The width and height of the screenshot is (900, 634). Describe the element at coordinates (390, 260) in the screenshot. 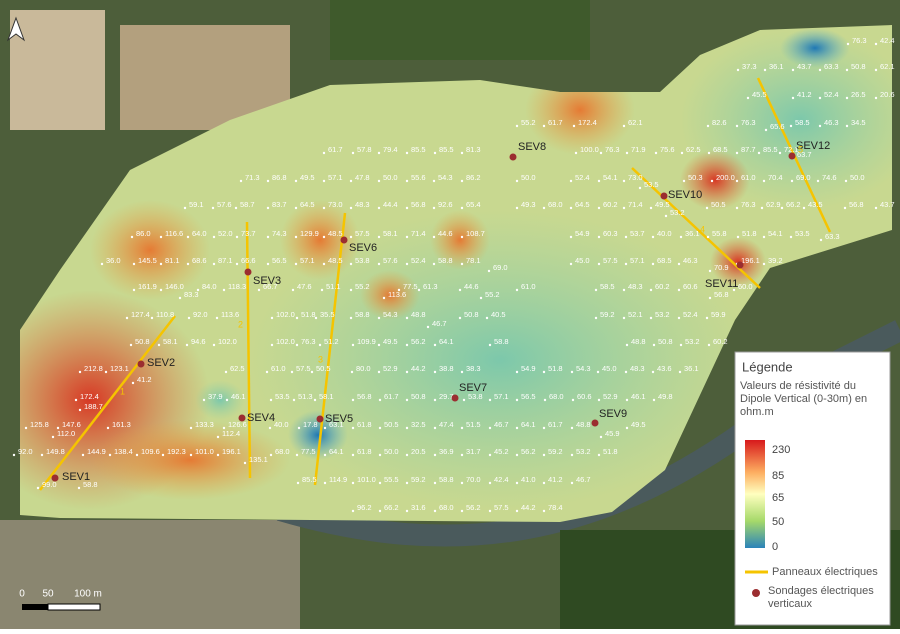

I see `resistivity-label: 57.6` at that location.